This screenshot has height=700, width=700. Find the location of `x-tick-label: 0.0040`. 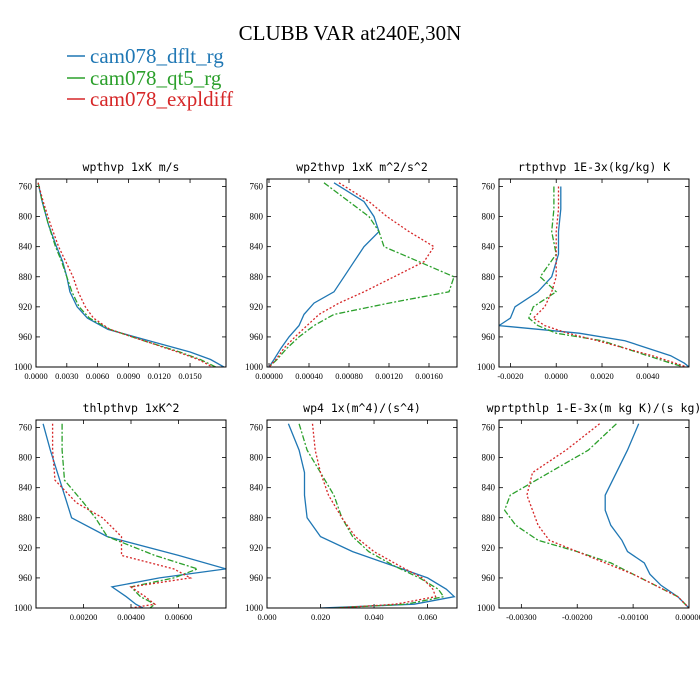

x-tick-label: 0.0040 is located at coordinates (647, 376).